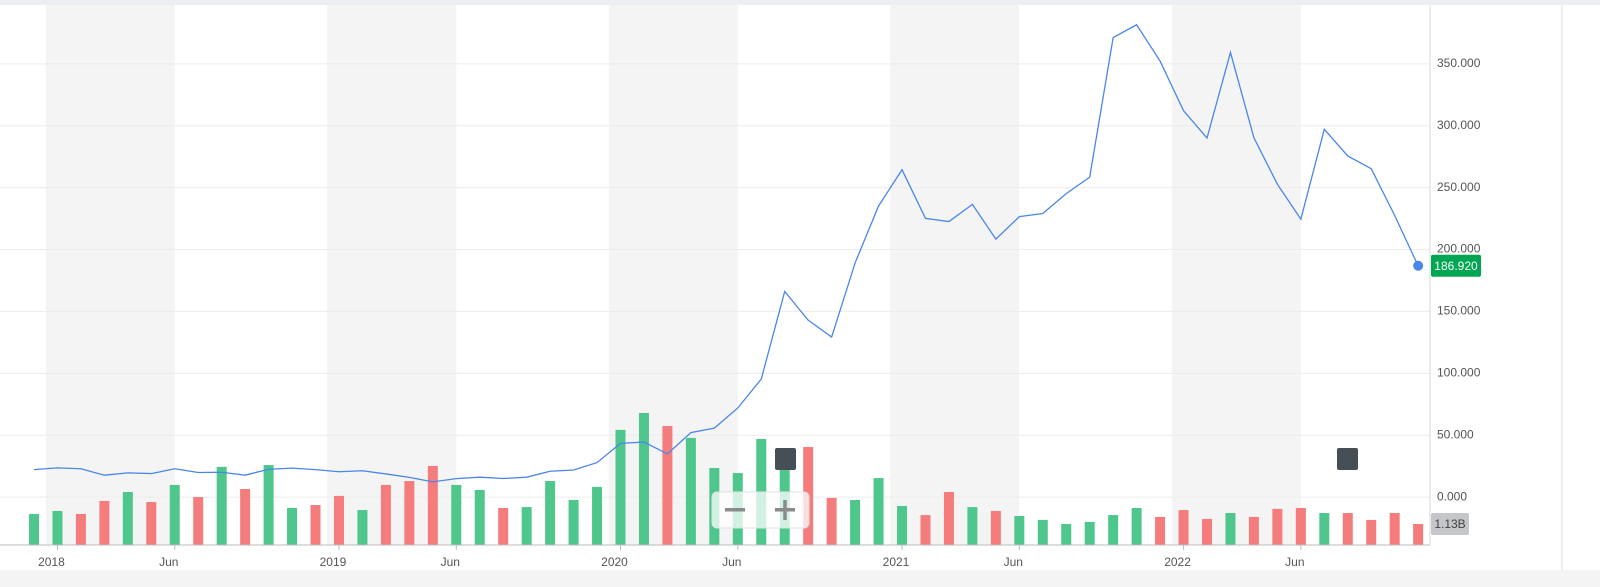  I want to click on bottom-bar, so click(800, 578).